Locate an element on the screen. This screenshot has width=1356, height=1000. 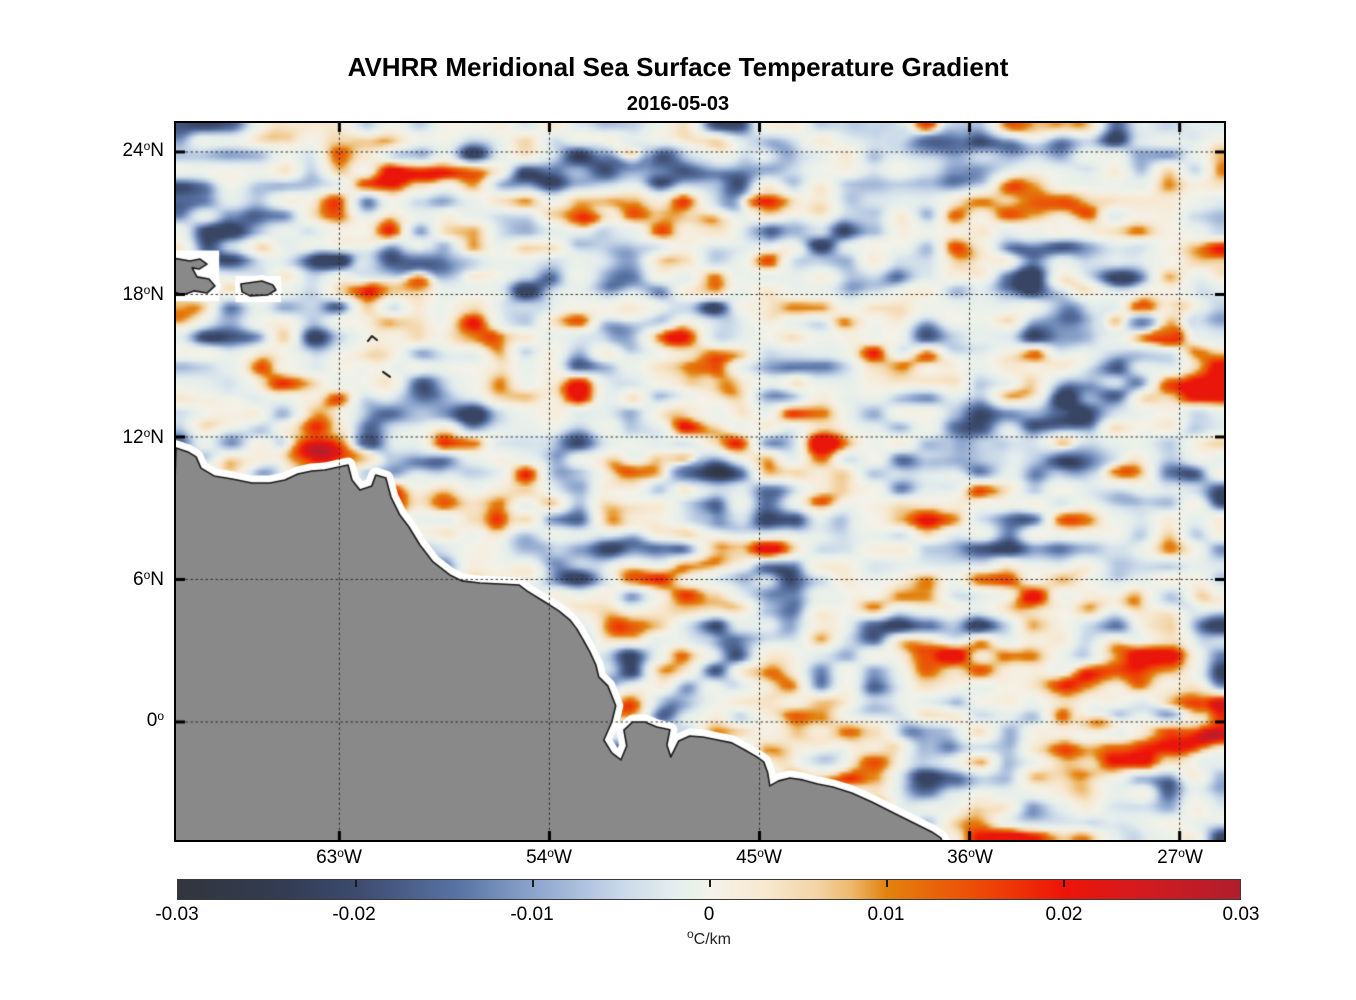
y-tick-label-0: 0o is located at coordinates (155, 720).